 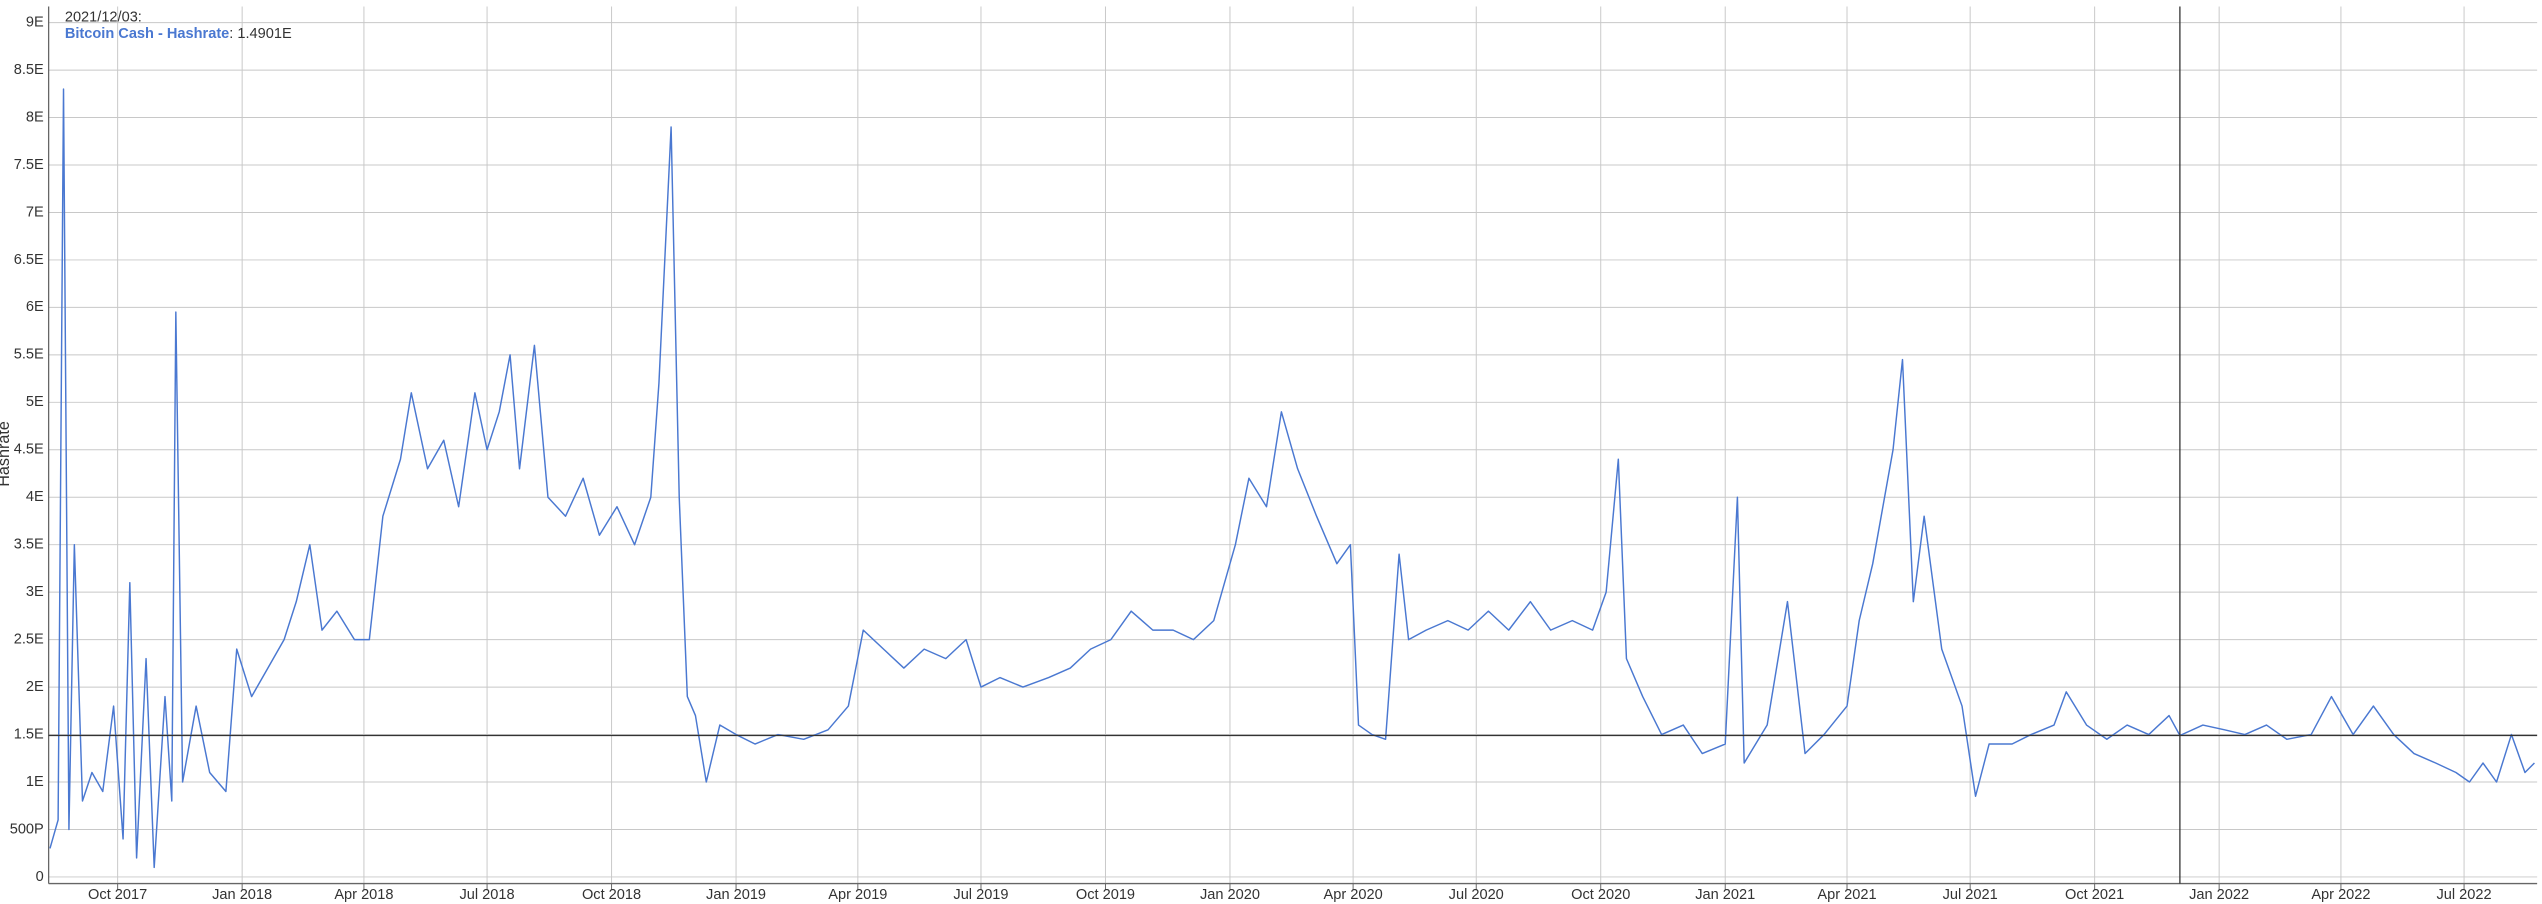 I want to click on y-tick-label: 1.5E, so click(x=29, y=734).